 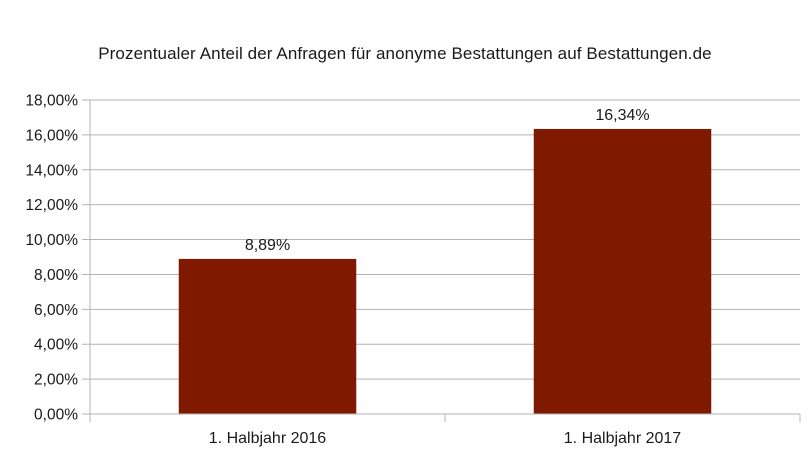 I want to click on y-tick-label: 6,00%, so click(x=56, y=310).